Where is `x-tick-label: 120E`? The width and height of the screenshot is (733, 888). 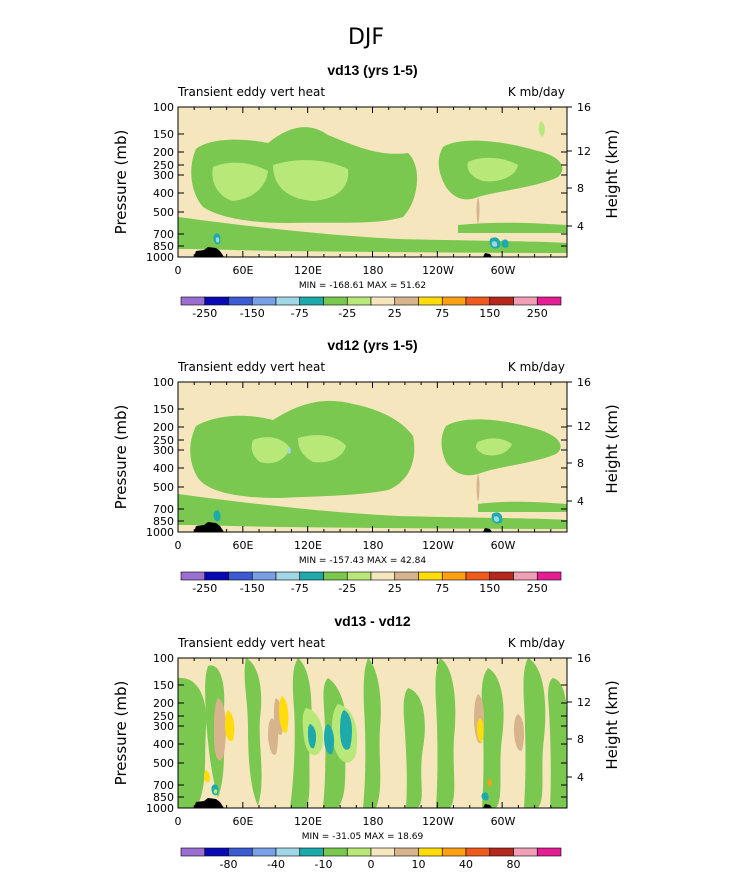 x-tick-label: 120E is located at coordinates (308, 270).